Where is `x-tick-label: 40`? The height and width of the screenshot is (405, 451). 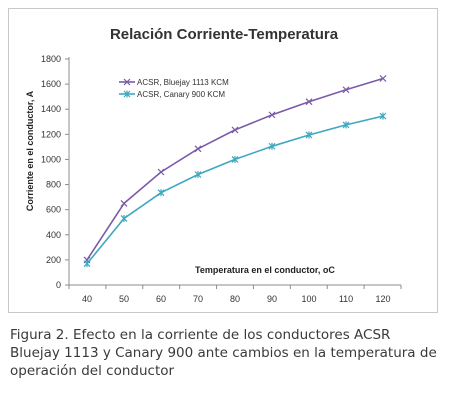 x-tick-label: 40 is located at coordinates (87, 299).